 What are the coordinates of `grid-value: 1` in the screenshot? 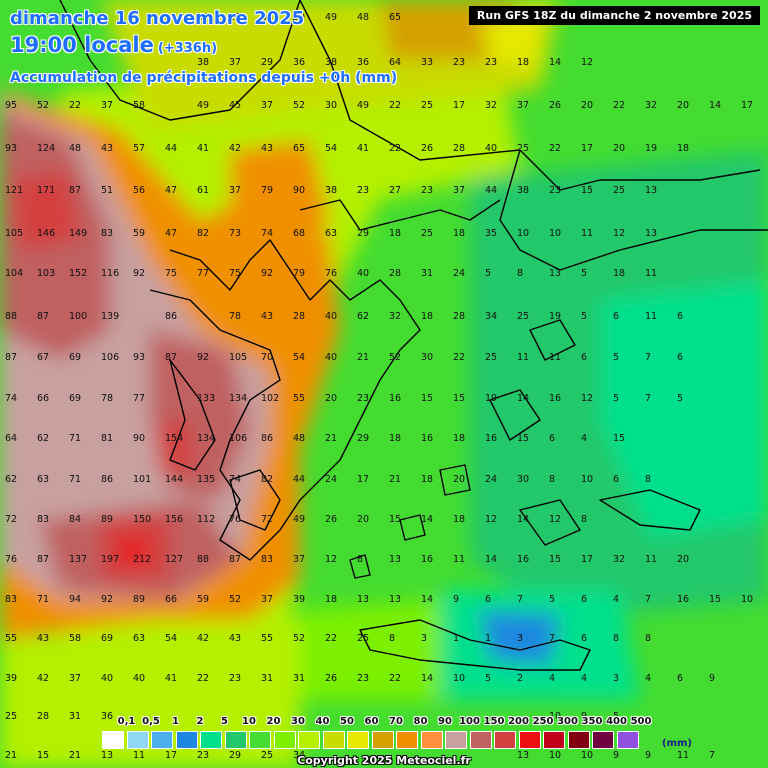 It's located at (456, 638).